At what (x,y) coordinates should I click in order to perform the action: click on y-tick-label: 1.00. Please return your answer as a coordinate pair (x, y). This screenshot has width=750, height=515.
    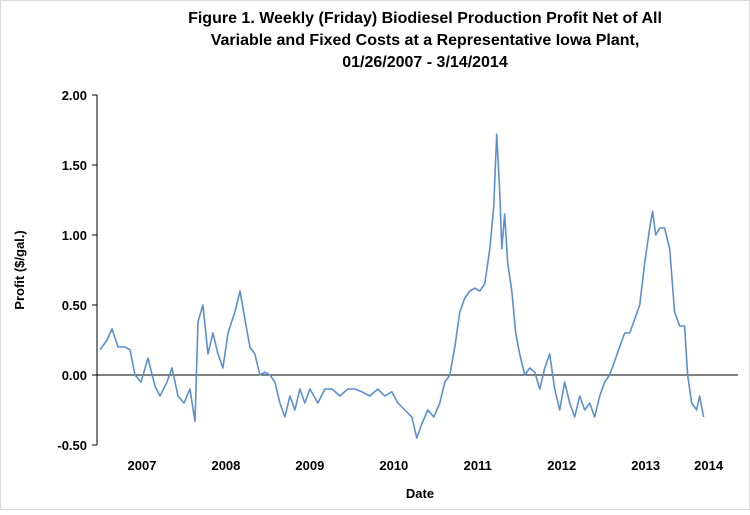
    Looking at the image, I should click on (74, 235).